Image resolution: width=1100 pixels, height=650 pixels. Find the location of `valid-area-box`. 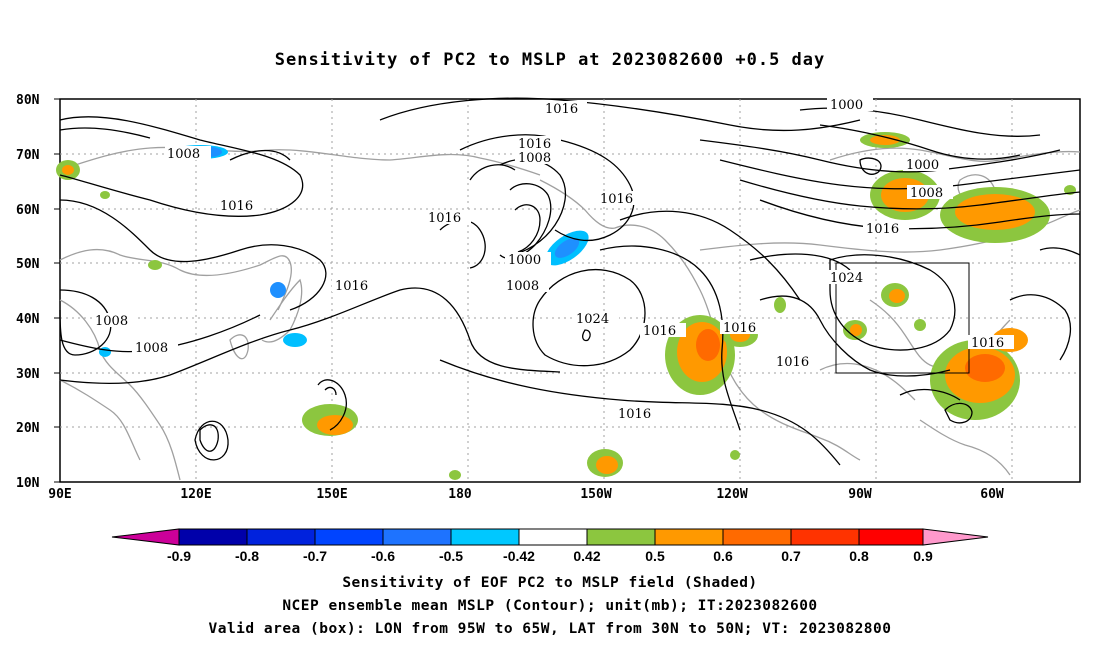

valid-area-box is located at coordinates (902, 318).